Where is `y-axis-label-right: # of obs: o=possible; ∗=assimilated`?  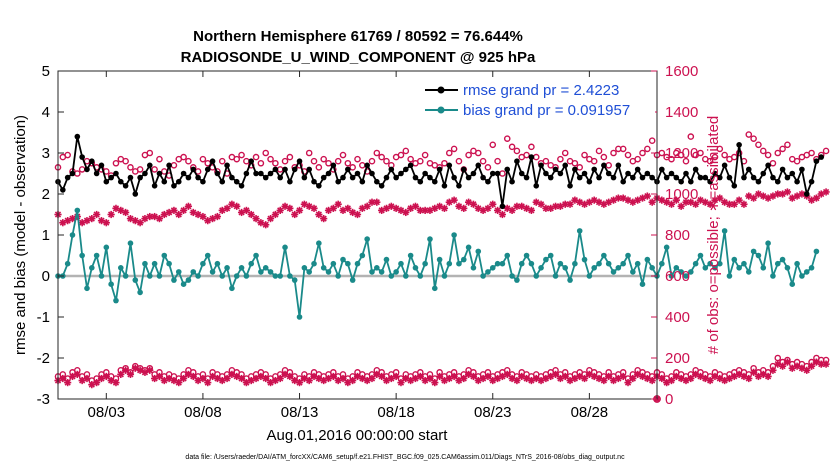 y-axis-label-right: # of obs: o=possible; ∗=assimilated is located at coordinates (713, 235).